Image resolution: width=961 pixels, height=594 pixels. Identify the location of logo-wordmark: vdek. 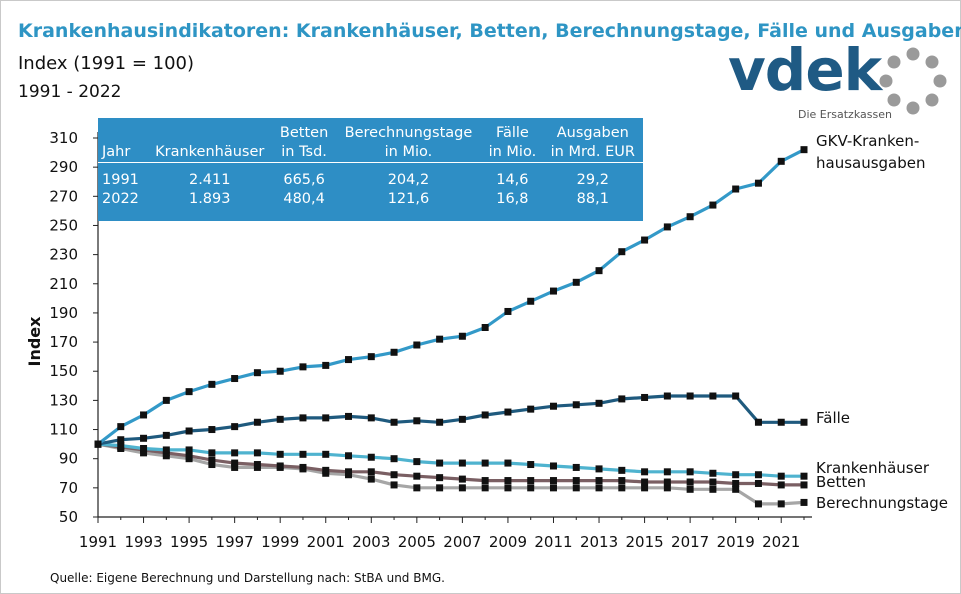
(805, 70).